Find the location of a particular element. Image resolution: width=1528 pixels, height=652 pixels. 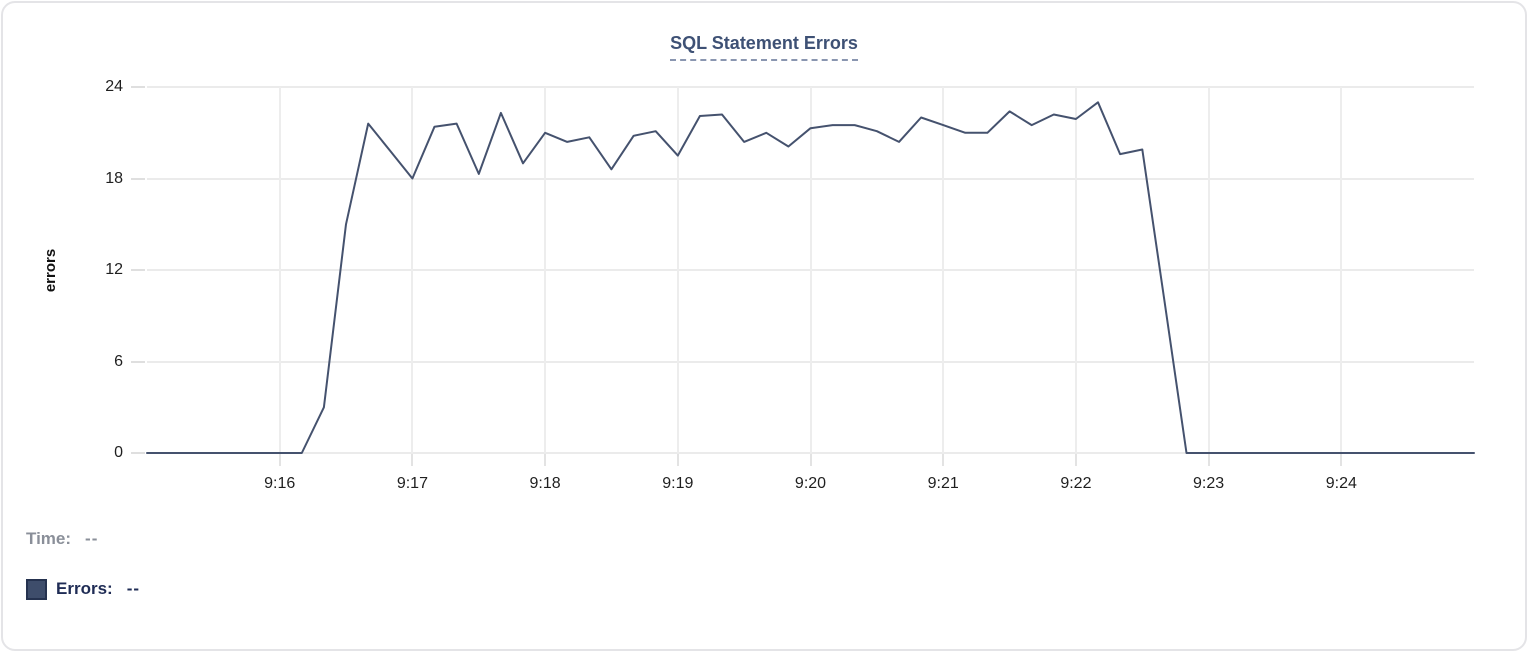

chart-title-link: SQL Statement Errors is located at coordinates (764, 47).